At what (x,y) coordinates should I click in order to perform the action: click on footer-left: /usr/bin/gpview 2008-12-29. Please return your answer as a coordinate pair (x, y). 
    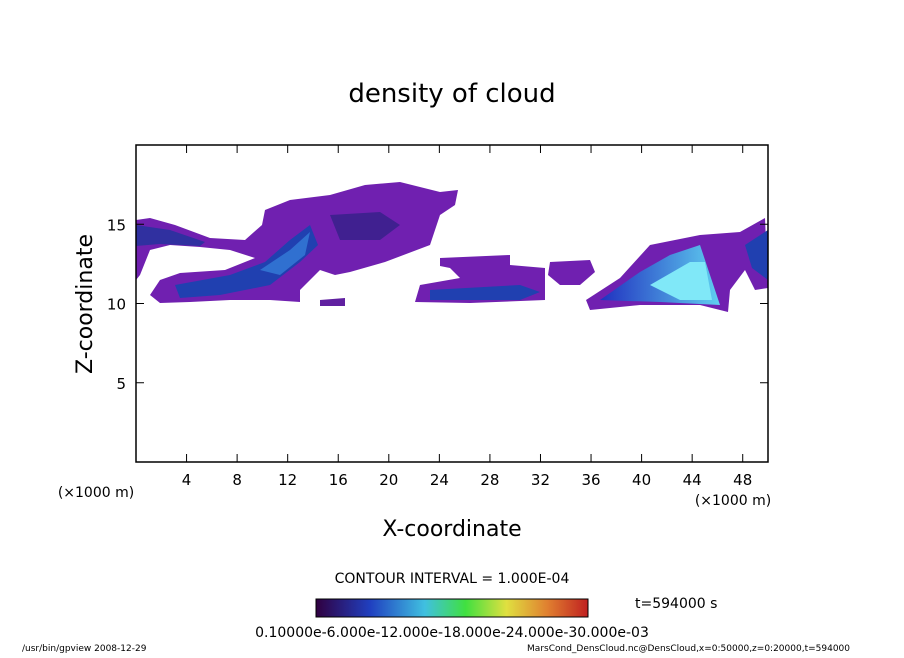
    Looking at the image, I should click on (84, 649).